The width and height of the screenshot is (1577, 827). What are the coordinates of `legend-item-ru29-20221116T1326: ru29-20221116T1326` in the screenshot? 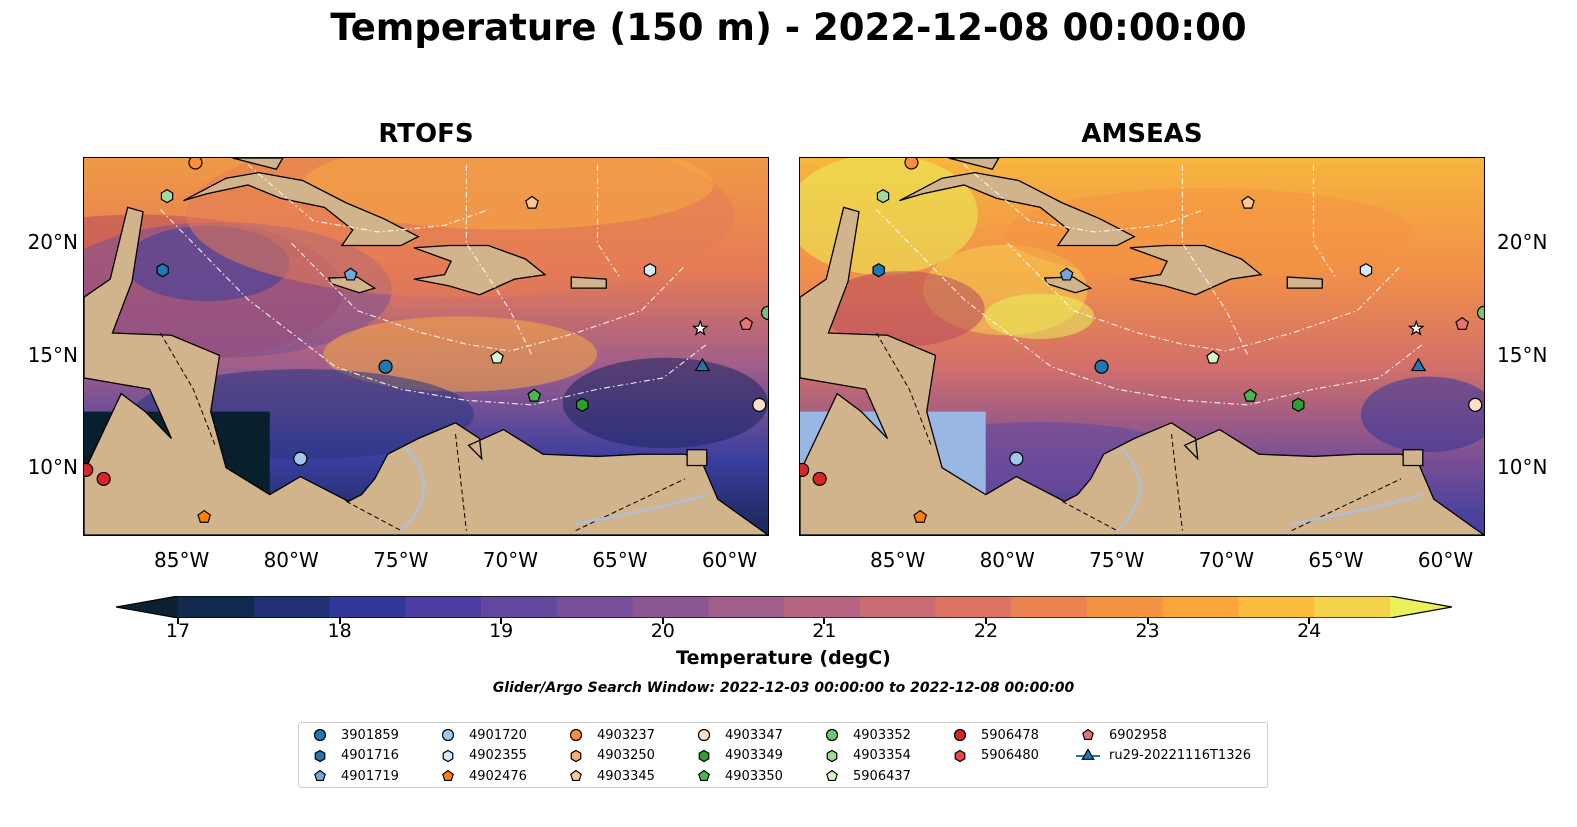 It's located at (1163, 756).